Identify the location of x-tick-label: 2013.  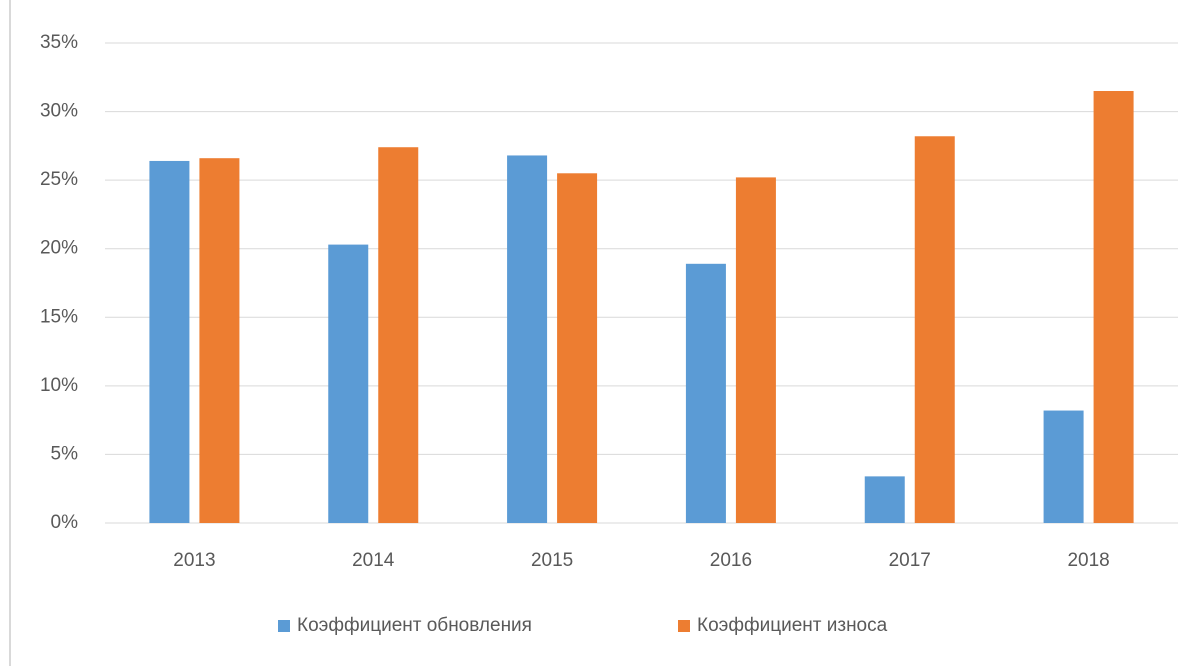
(194, 560).